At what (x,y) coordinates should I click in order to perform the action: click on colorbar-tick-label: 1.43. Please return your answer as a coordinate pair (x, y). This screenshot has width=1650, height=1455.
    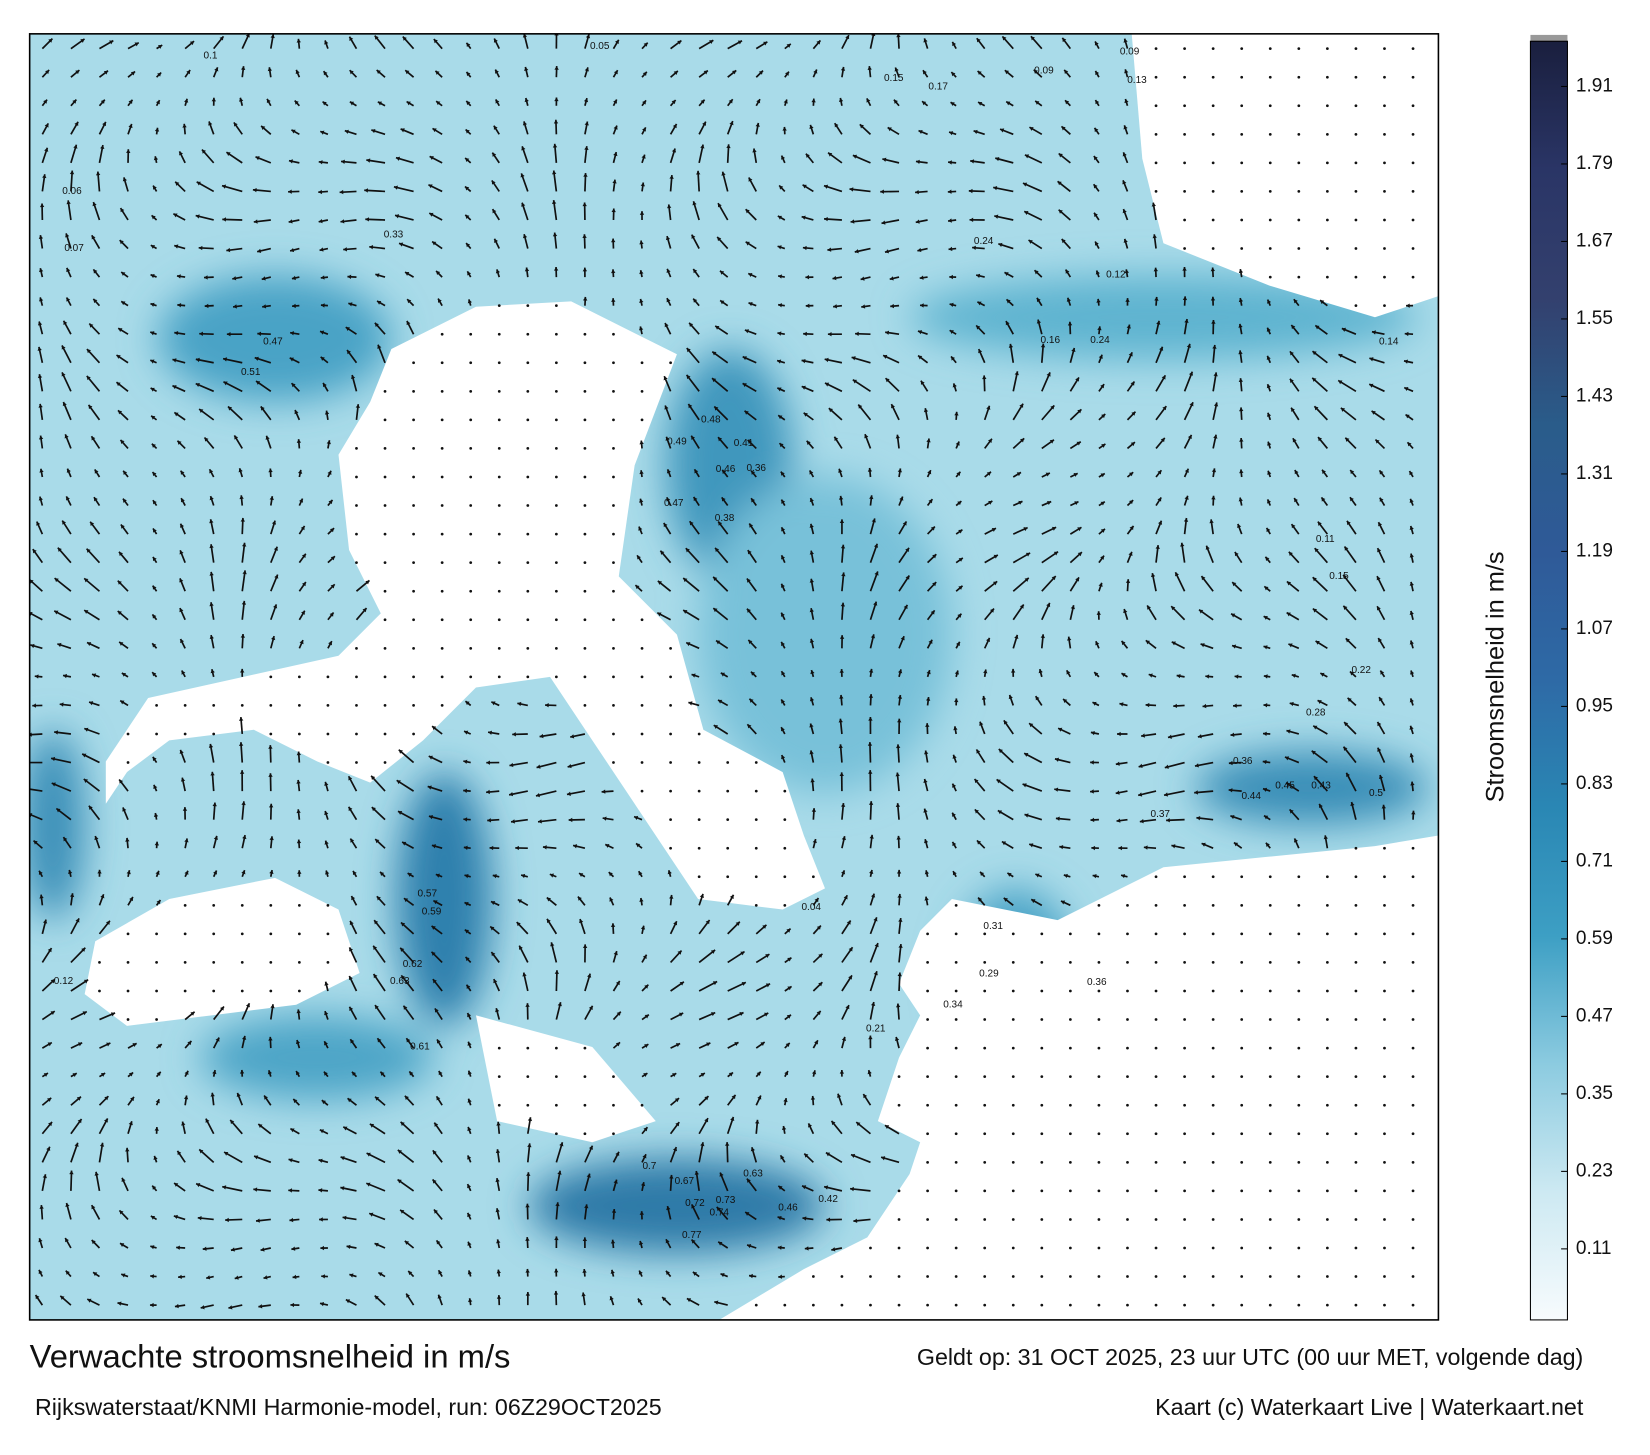
    Looking at the image, I should click on (1594, 395).